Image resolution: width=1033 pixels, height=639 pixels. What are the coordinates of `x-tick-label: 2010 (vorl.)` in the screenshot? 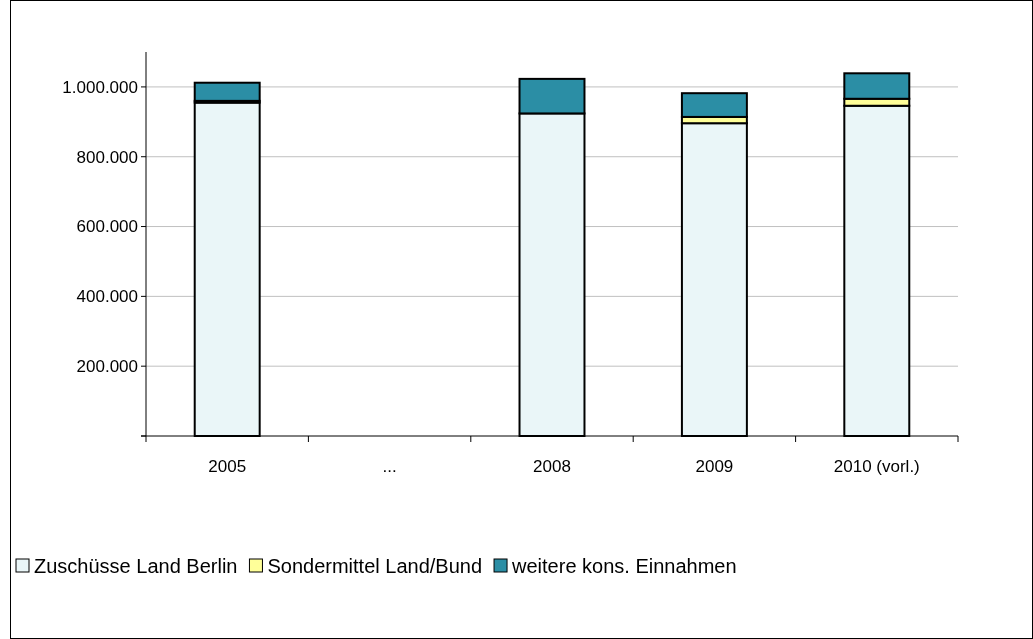 It's located at (876, 466).